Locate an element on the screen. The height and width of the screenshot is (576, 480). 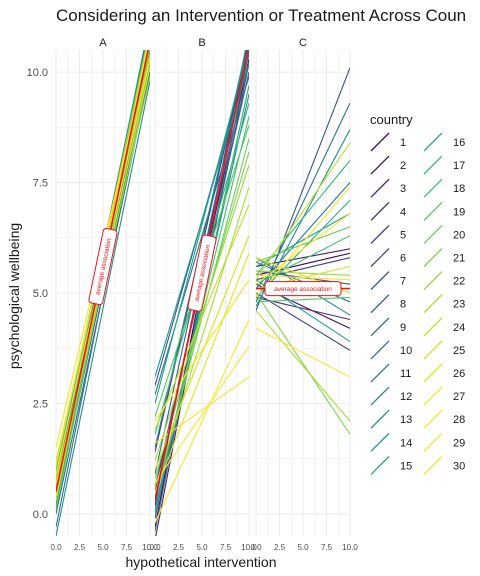
legend-label: 13 is located at coordinates (406, 420).